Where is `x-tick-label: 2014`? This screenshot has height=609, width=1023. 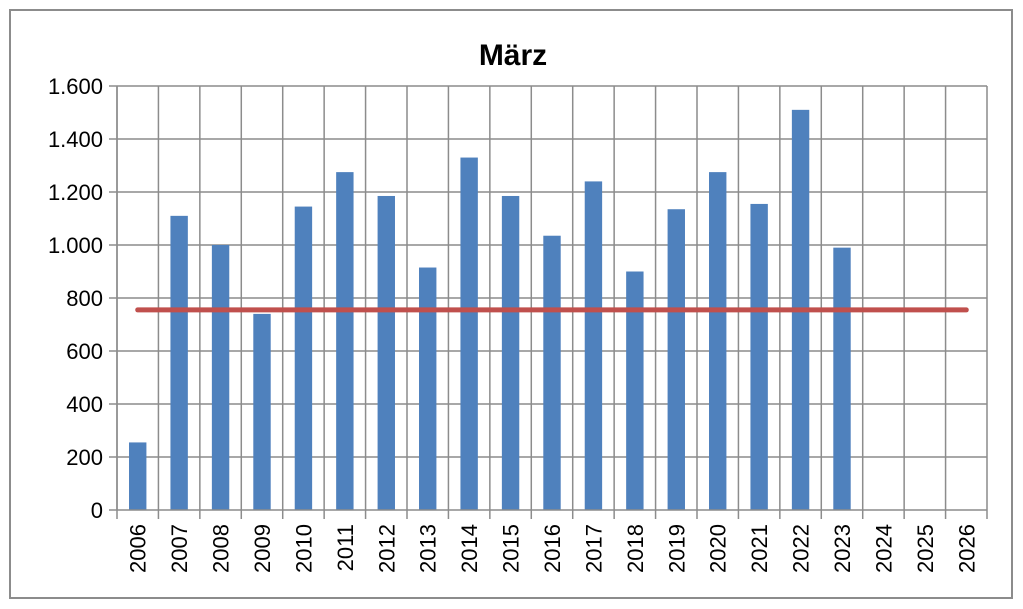
x-tick-label: 2014 is located at coordinates (469, 548).